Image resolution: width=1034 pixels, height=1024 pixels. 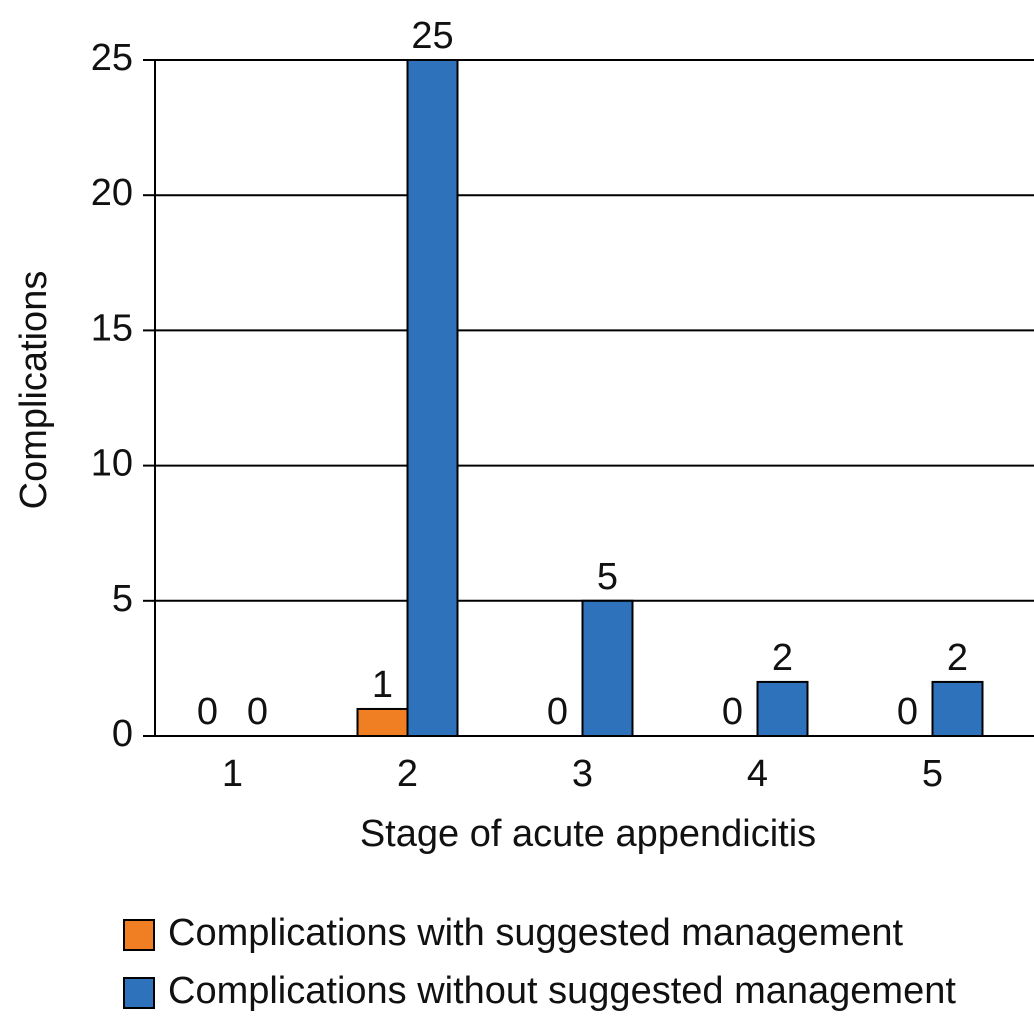 I want to click on data-label: 5, so click(x=607, y=577).